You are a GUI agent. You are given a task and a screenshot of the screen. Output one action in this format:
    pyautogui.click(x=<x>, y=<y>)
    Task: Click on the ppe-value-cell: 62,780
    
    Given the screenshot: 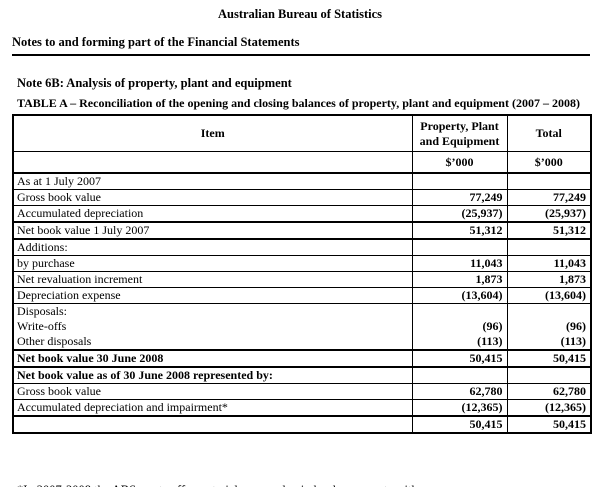 What is the action you would take?
    pyautogui.click(x=460, y=391)
    